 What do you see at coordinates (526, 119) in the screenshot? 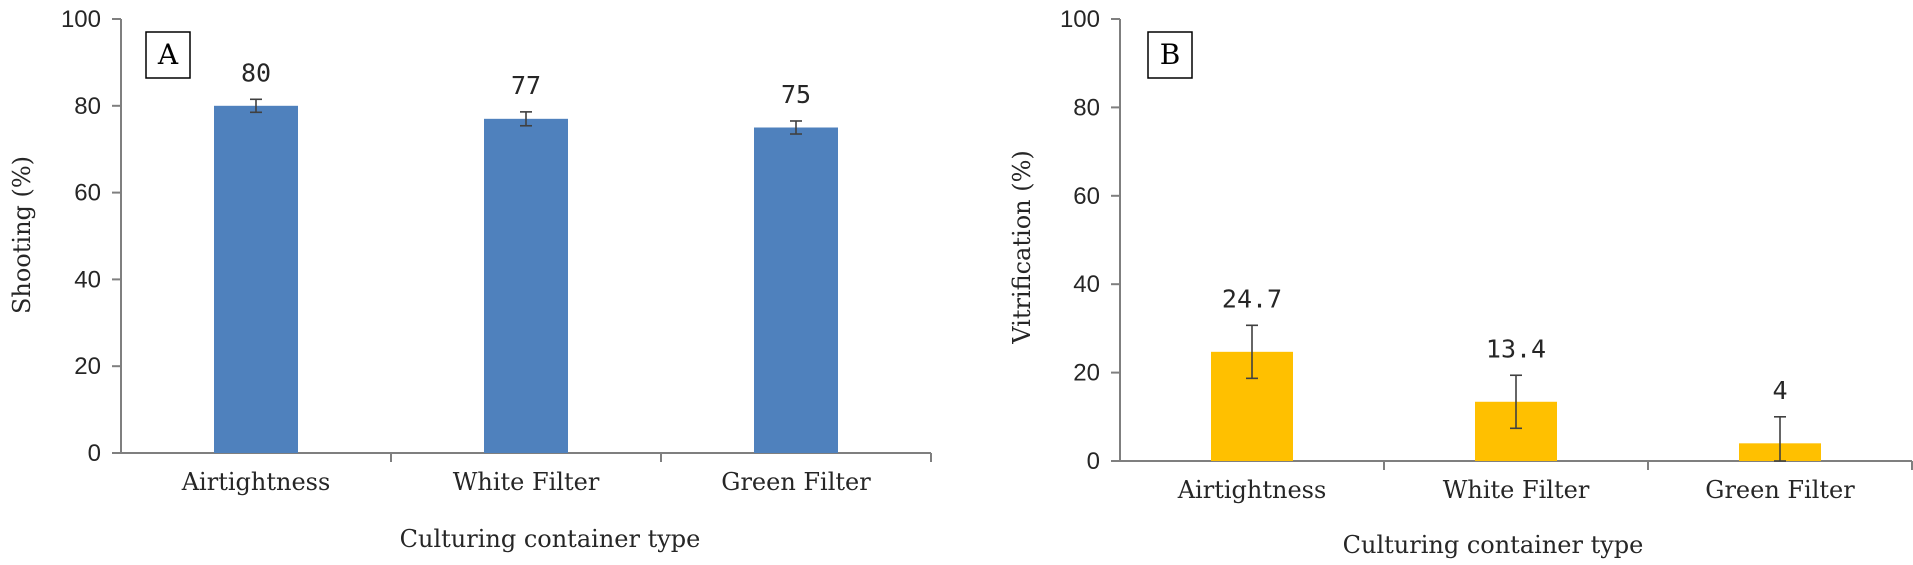
I see `error-bar-white-filter-a` at bounding box center [526, 119].